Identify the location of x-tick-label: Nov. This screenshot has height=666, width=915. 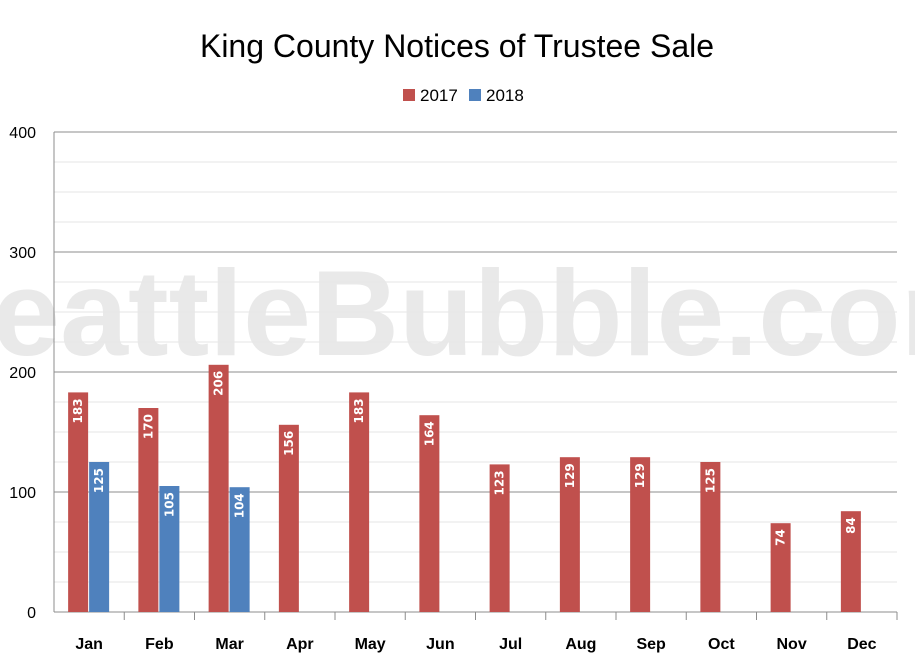
(792, 644).